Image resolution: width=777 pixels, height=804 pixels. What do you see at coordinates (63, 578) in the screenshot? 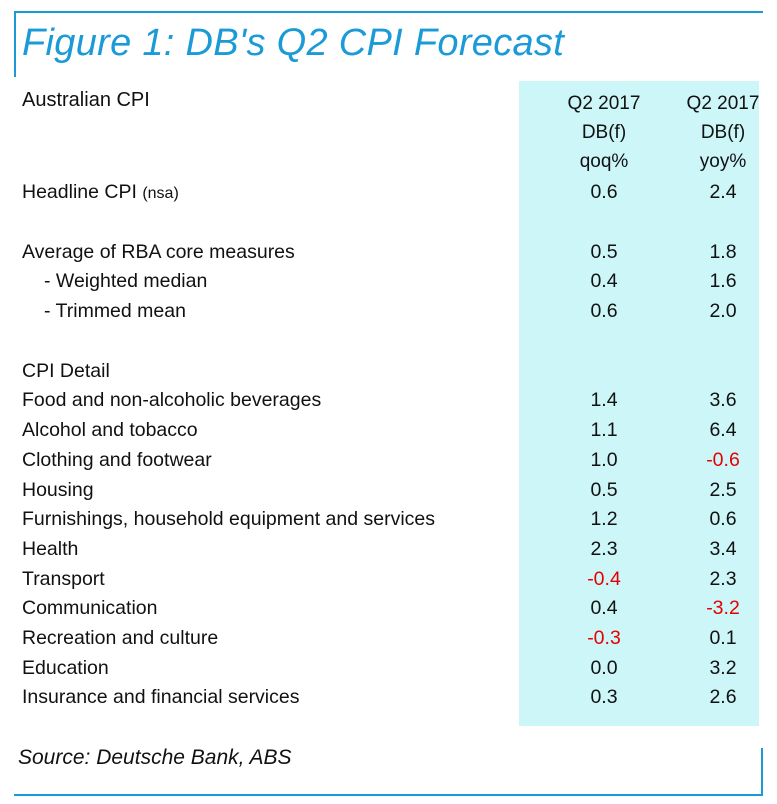
I see `row-label: Transport` at bounding box center [63, 578].